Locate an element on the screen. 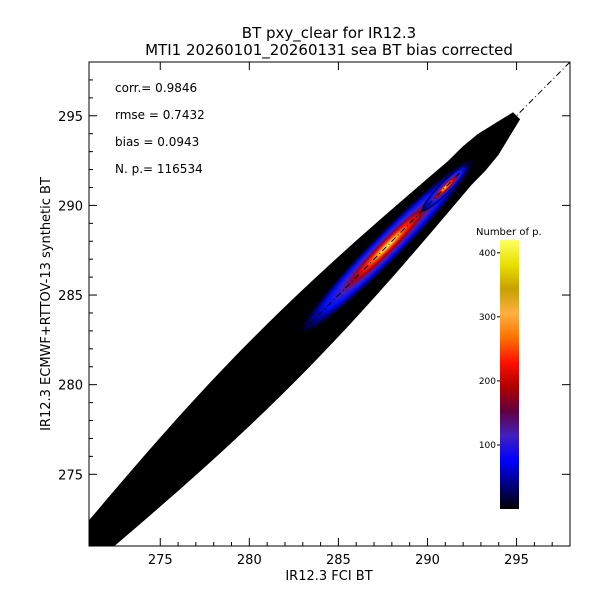  y-tick-label: 295 is located at coordinates (70, 117).